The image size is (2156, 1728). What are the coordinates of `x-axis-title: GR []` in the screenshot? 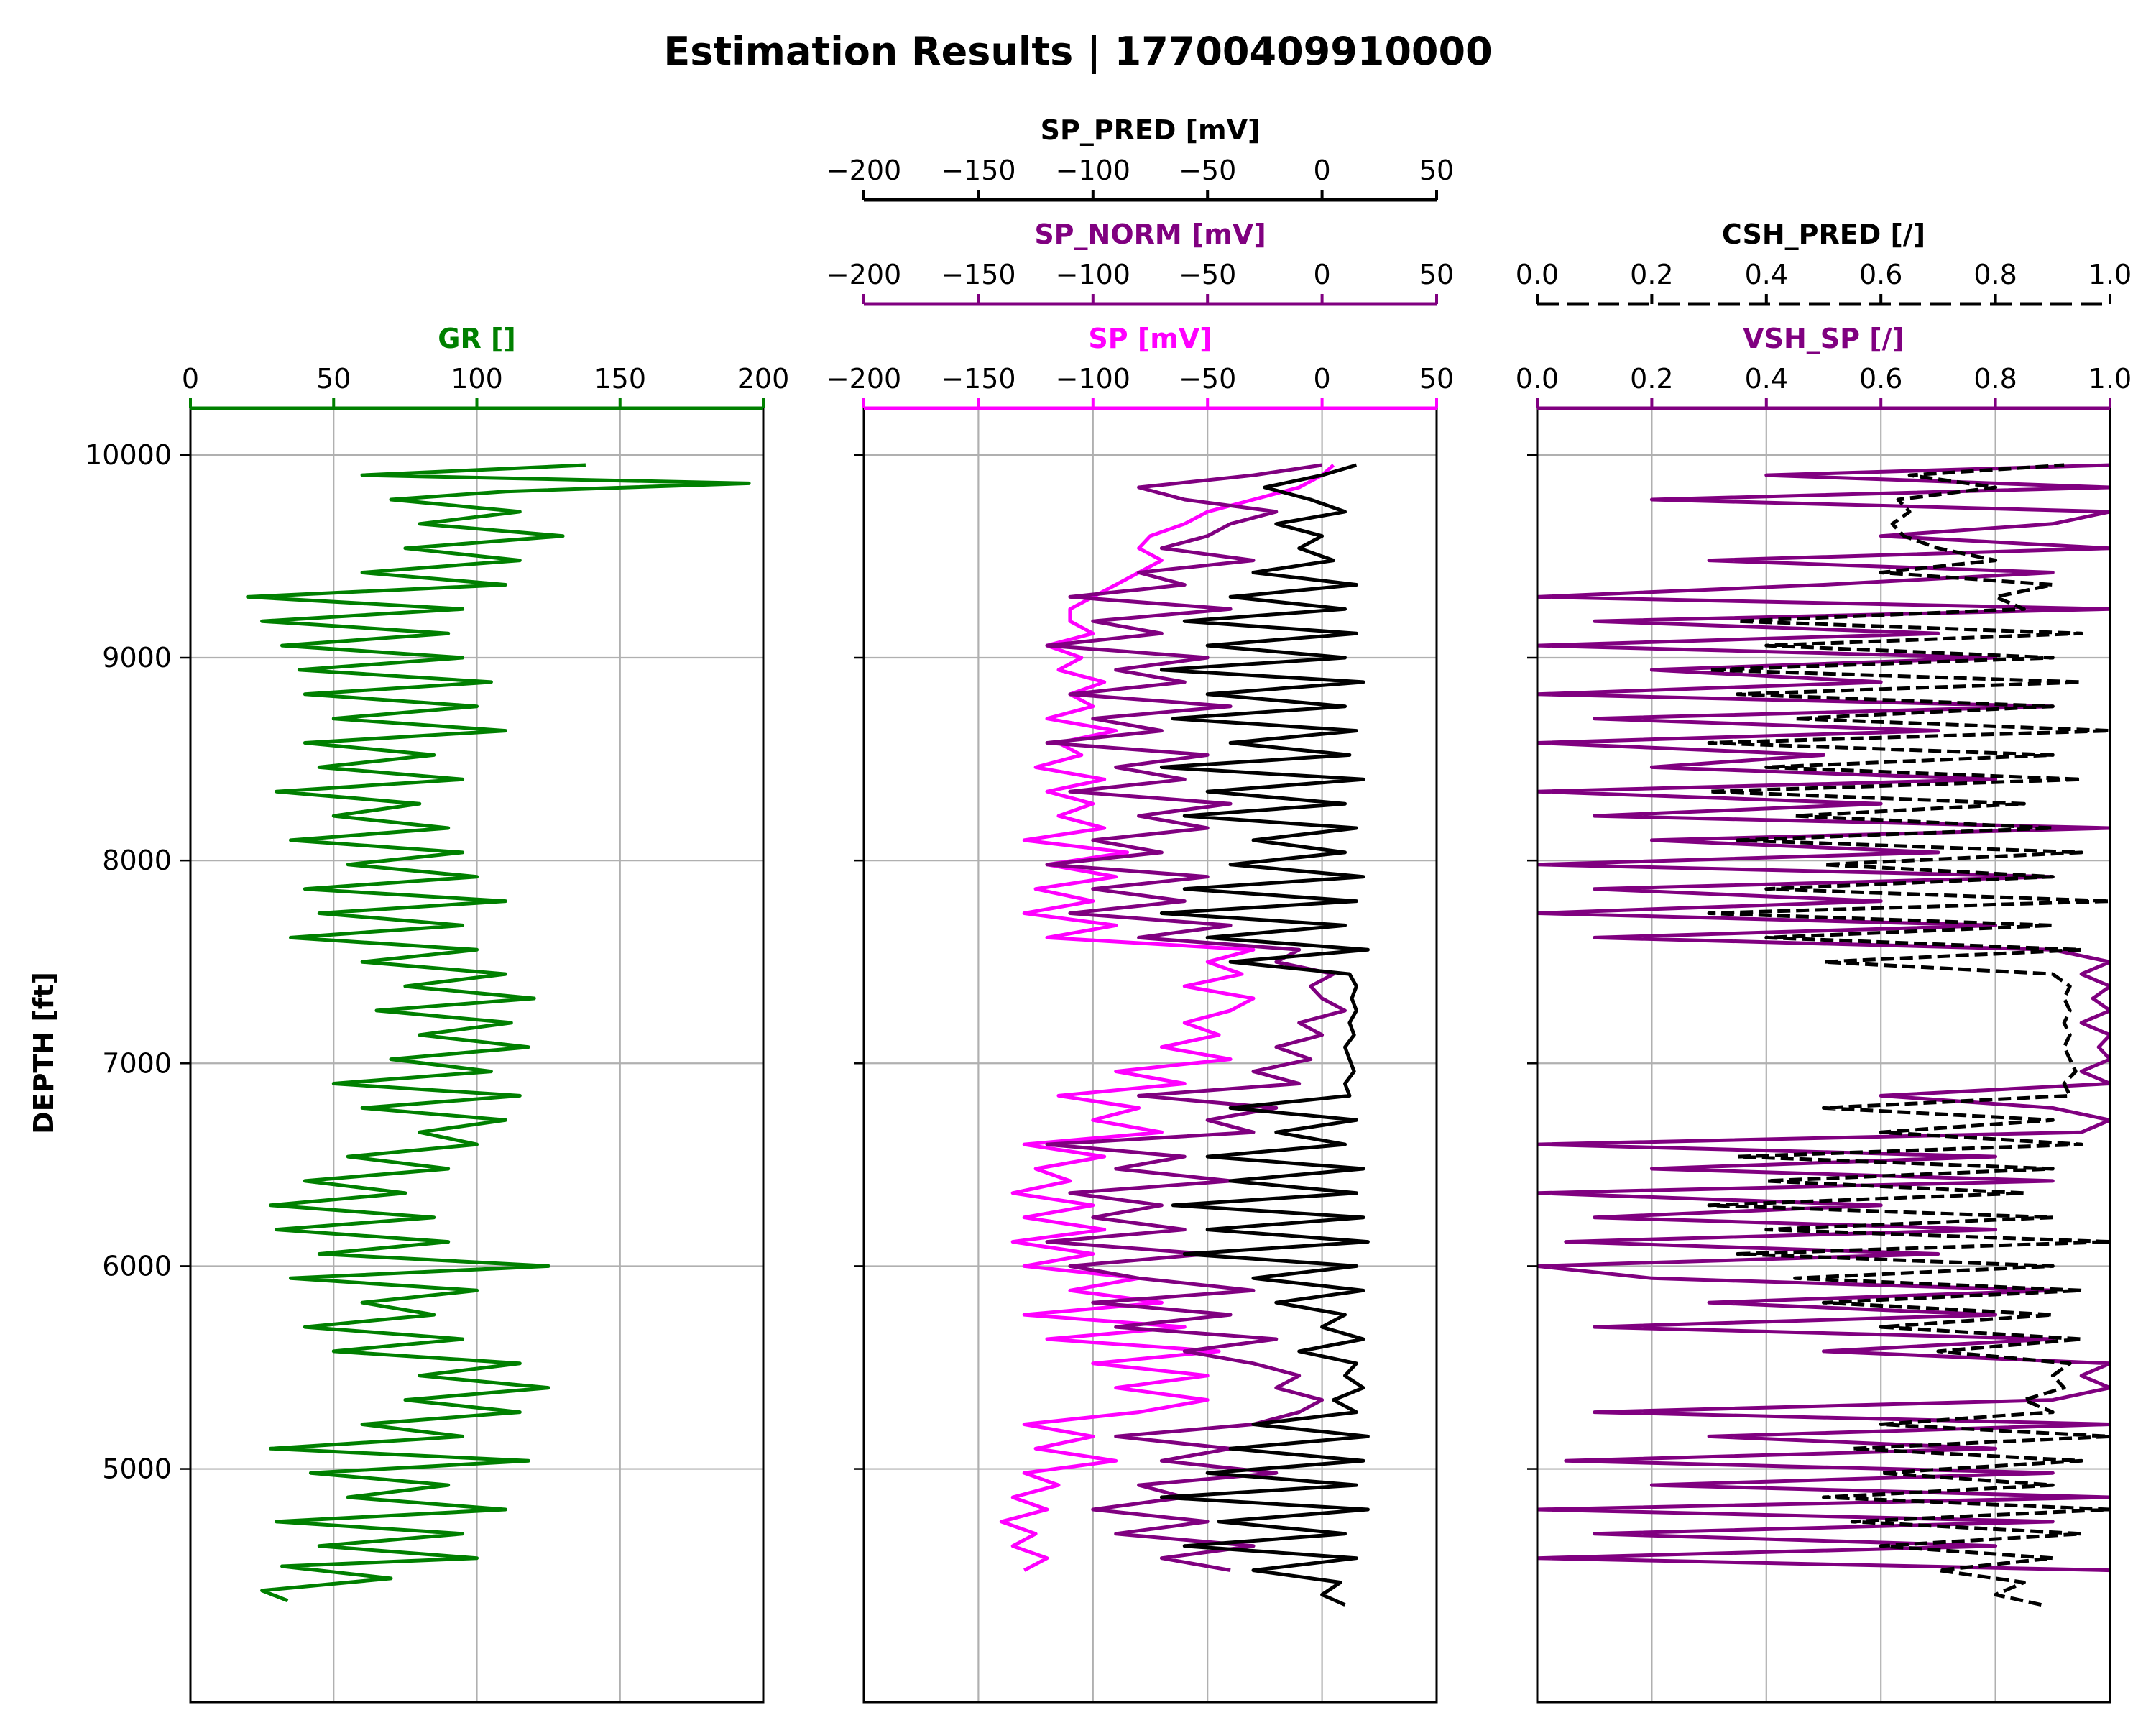 It's located at (477, 338).